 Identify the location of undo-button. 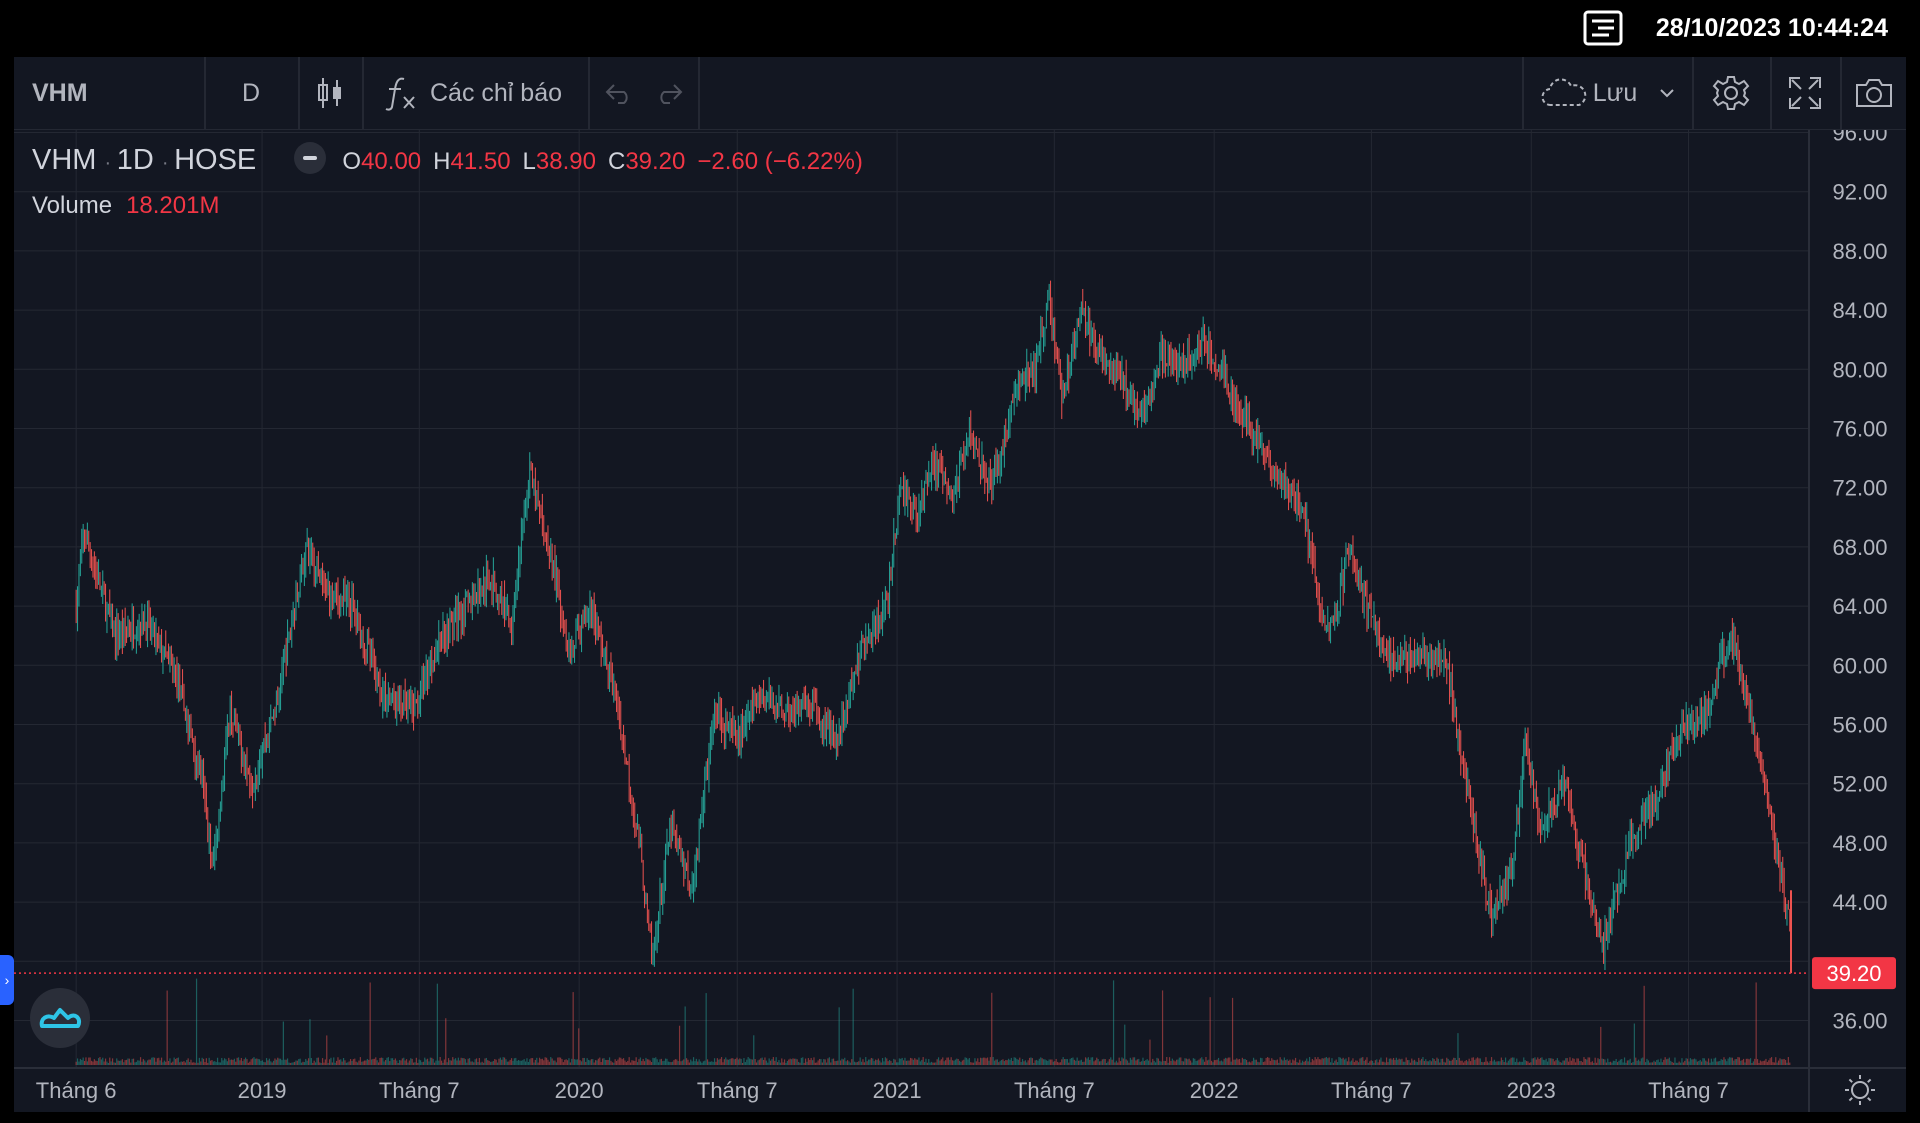
(619, 93).